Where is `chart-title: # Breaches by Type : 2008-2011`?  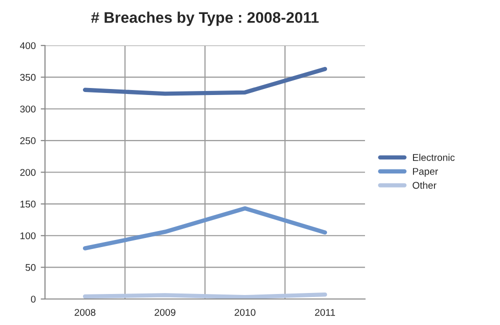 chart-title: # Breaches by Type : 2008-2011 is located at coordinates (205, 19).